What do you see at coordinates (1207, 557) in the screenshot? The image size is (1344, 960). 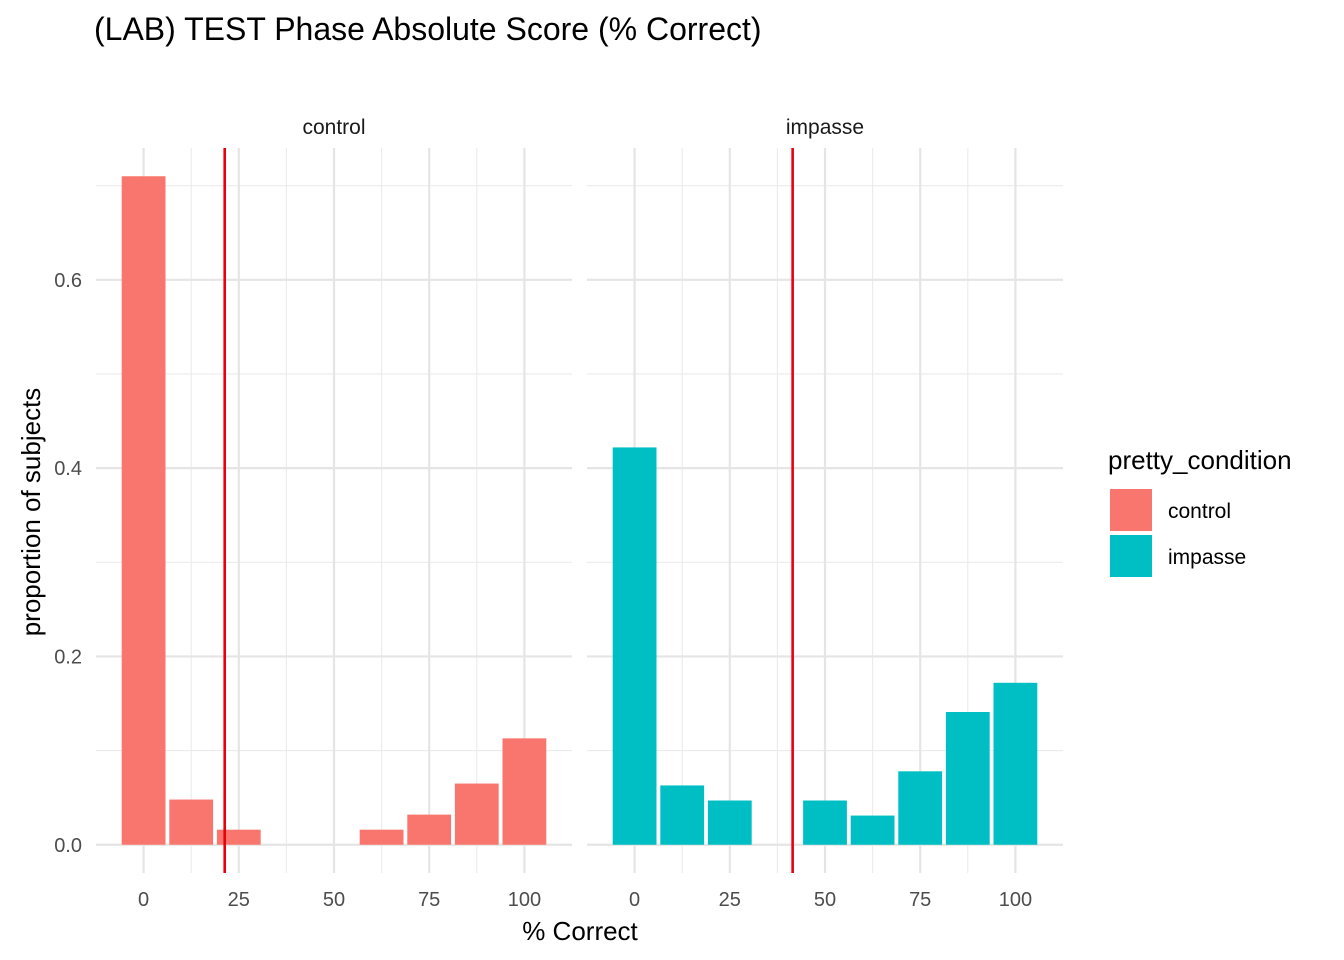 I see `legend-label: impasse` at bounding box center [1207, 557].